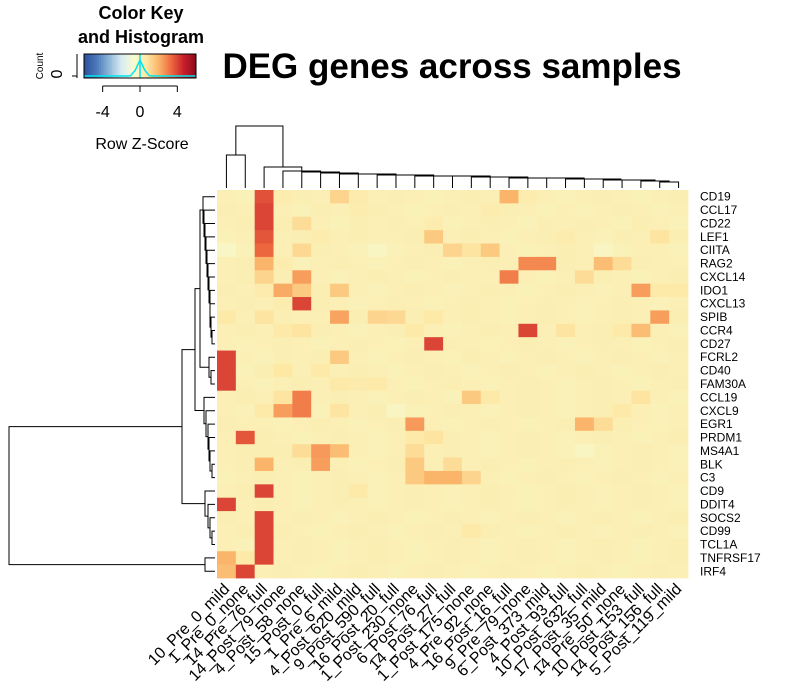 The image size is (800, 700). I want to click on color-key-bar, so click(140, 66).